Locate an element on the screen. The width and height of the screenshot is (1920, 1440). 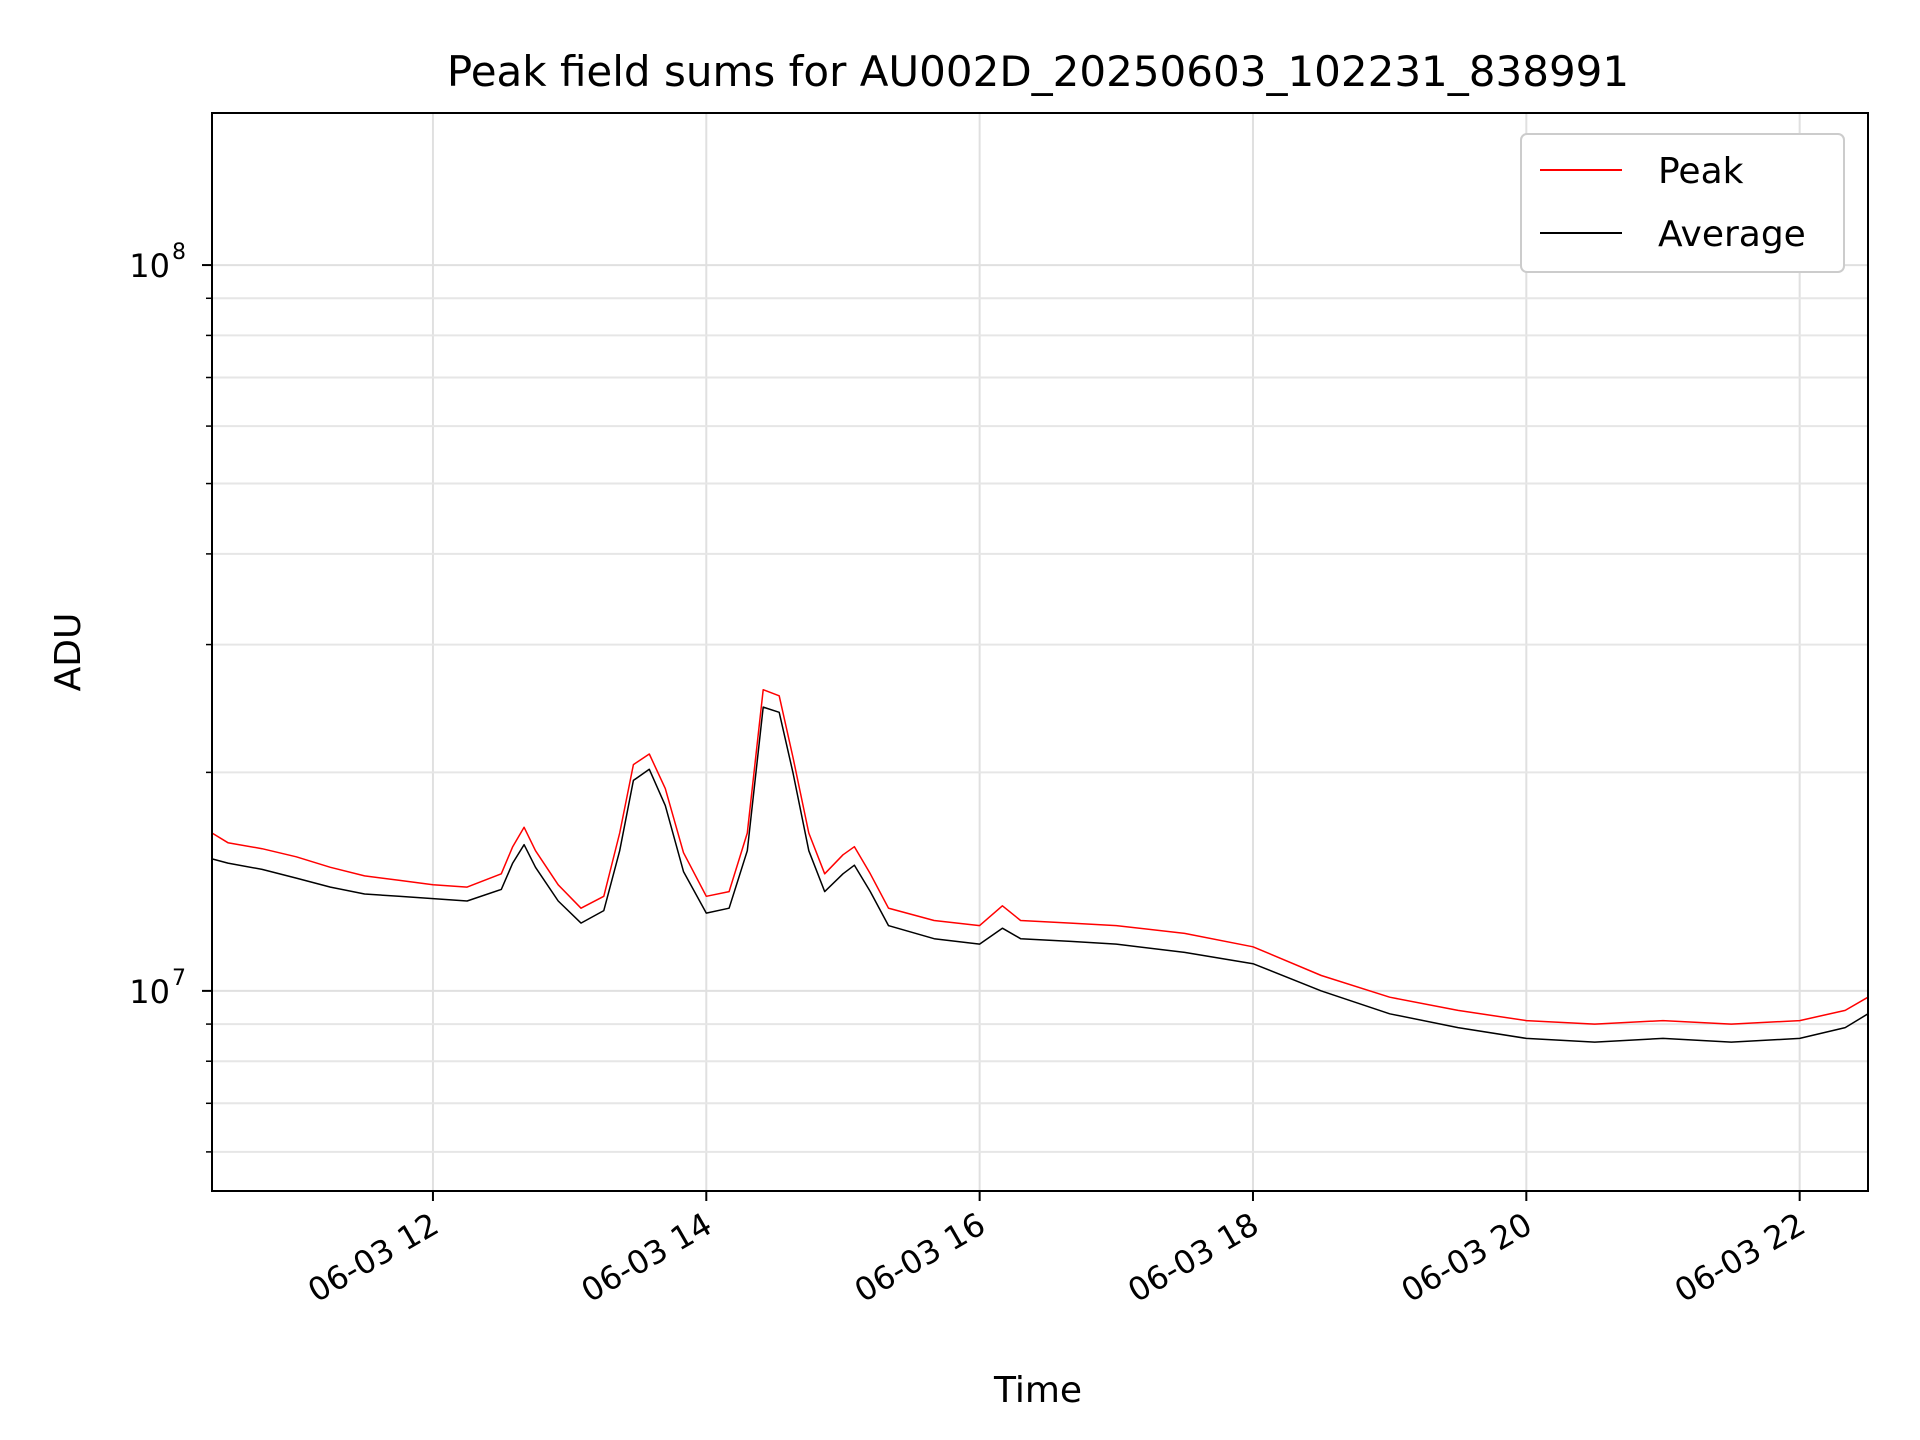
legend-box is located at coordinates (1682, 203).